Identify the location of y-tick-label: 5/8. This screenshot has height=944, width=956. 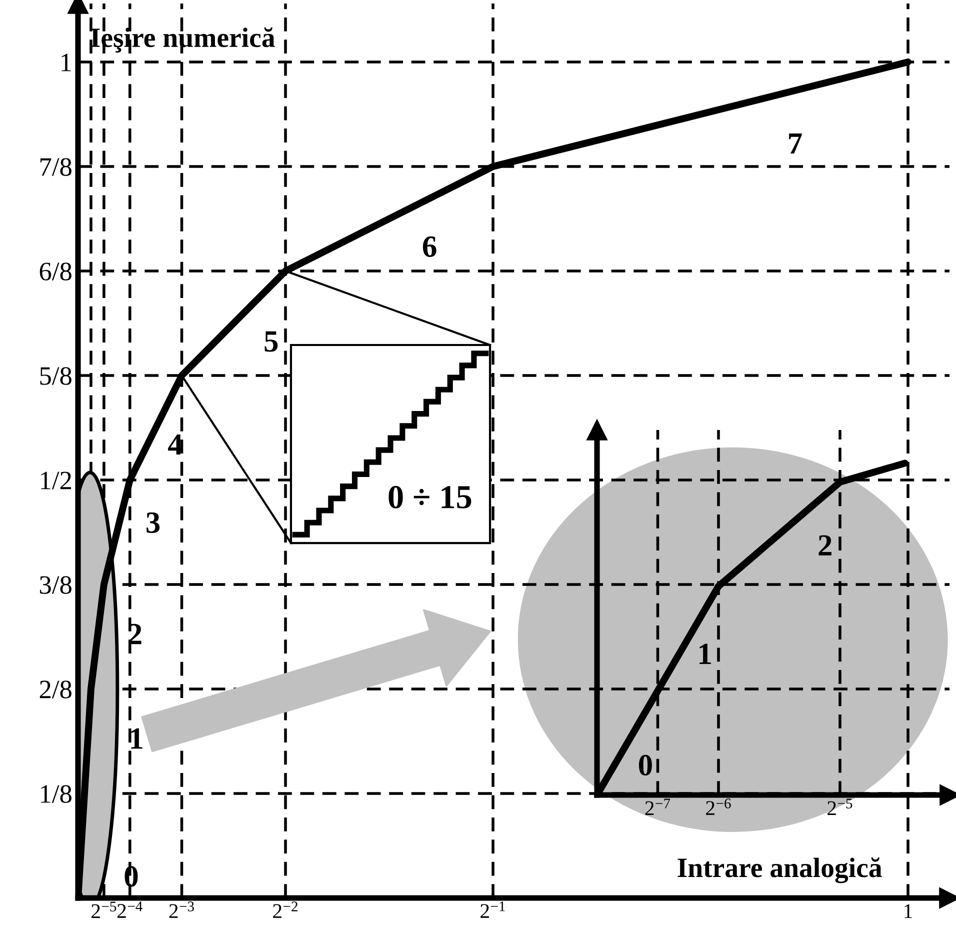
(56, 376).